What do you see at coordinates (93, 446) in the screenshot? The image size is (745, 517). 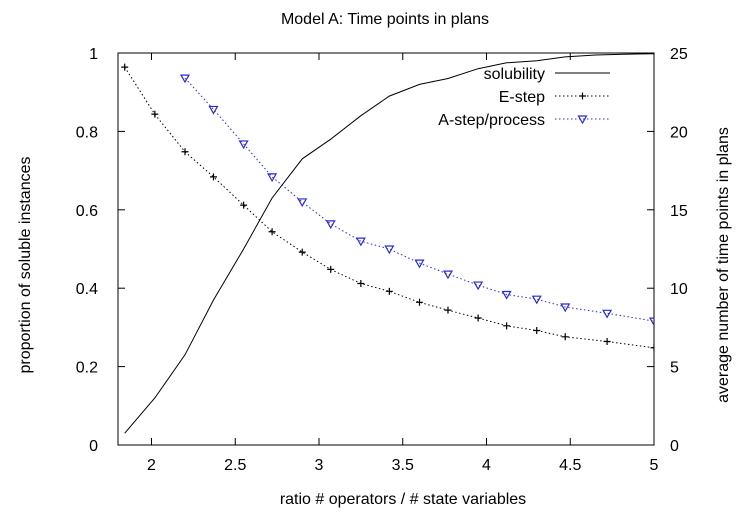 I see `y-tick-label: 0` at bounding box center [93, 446].